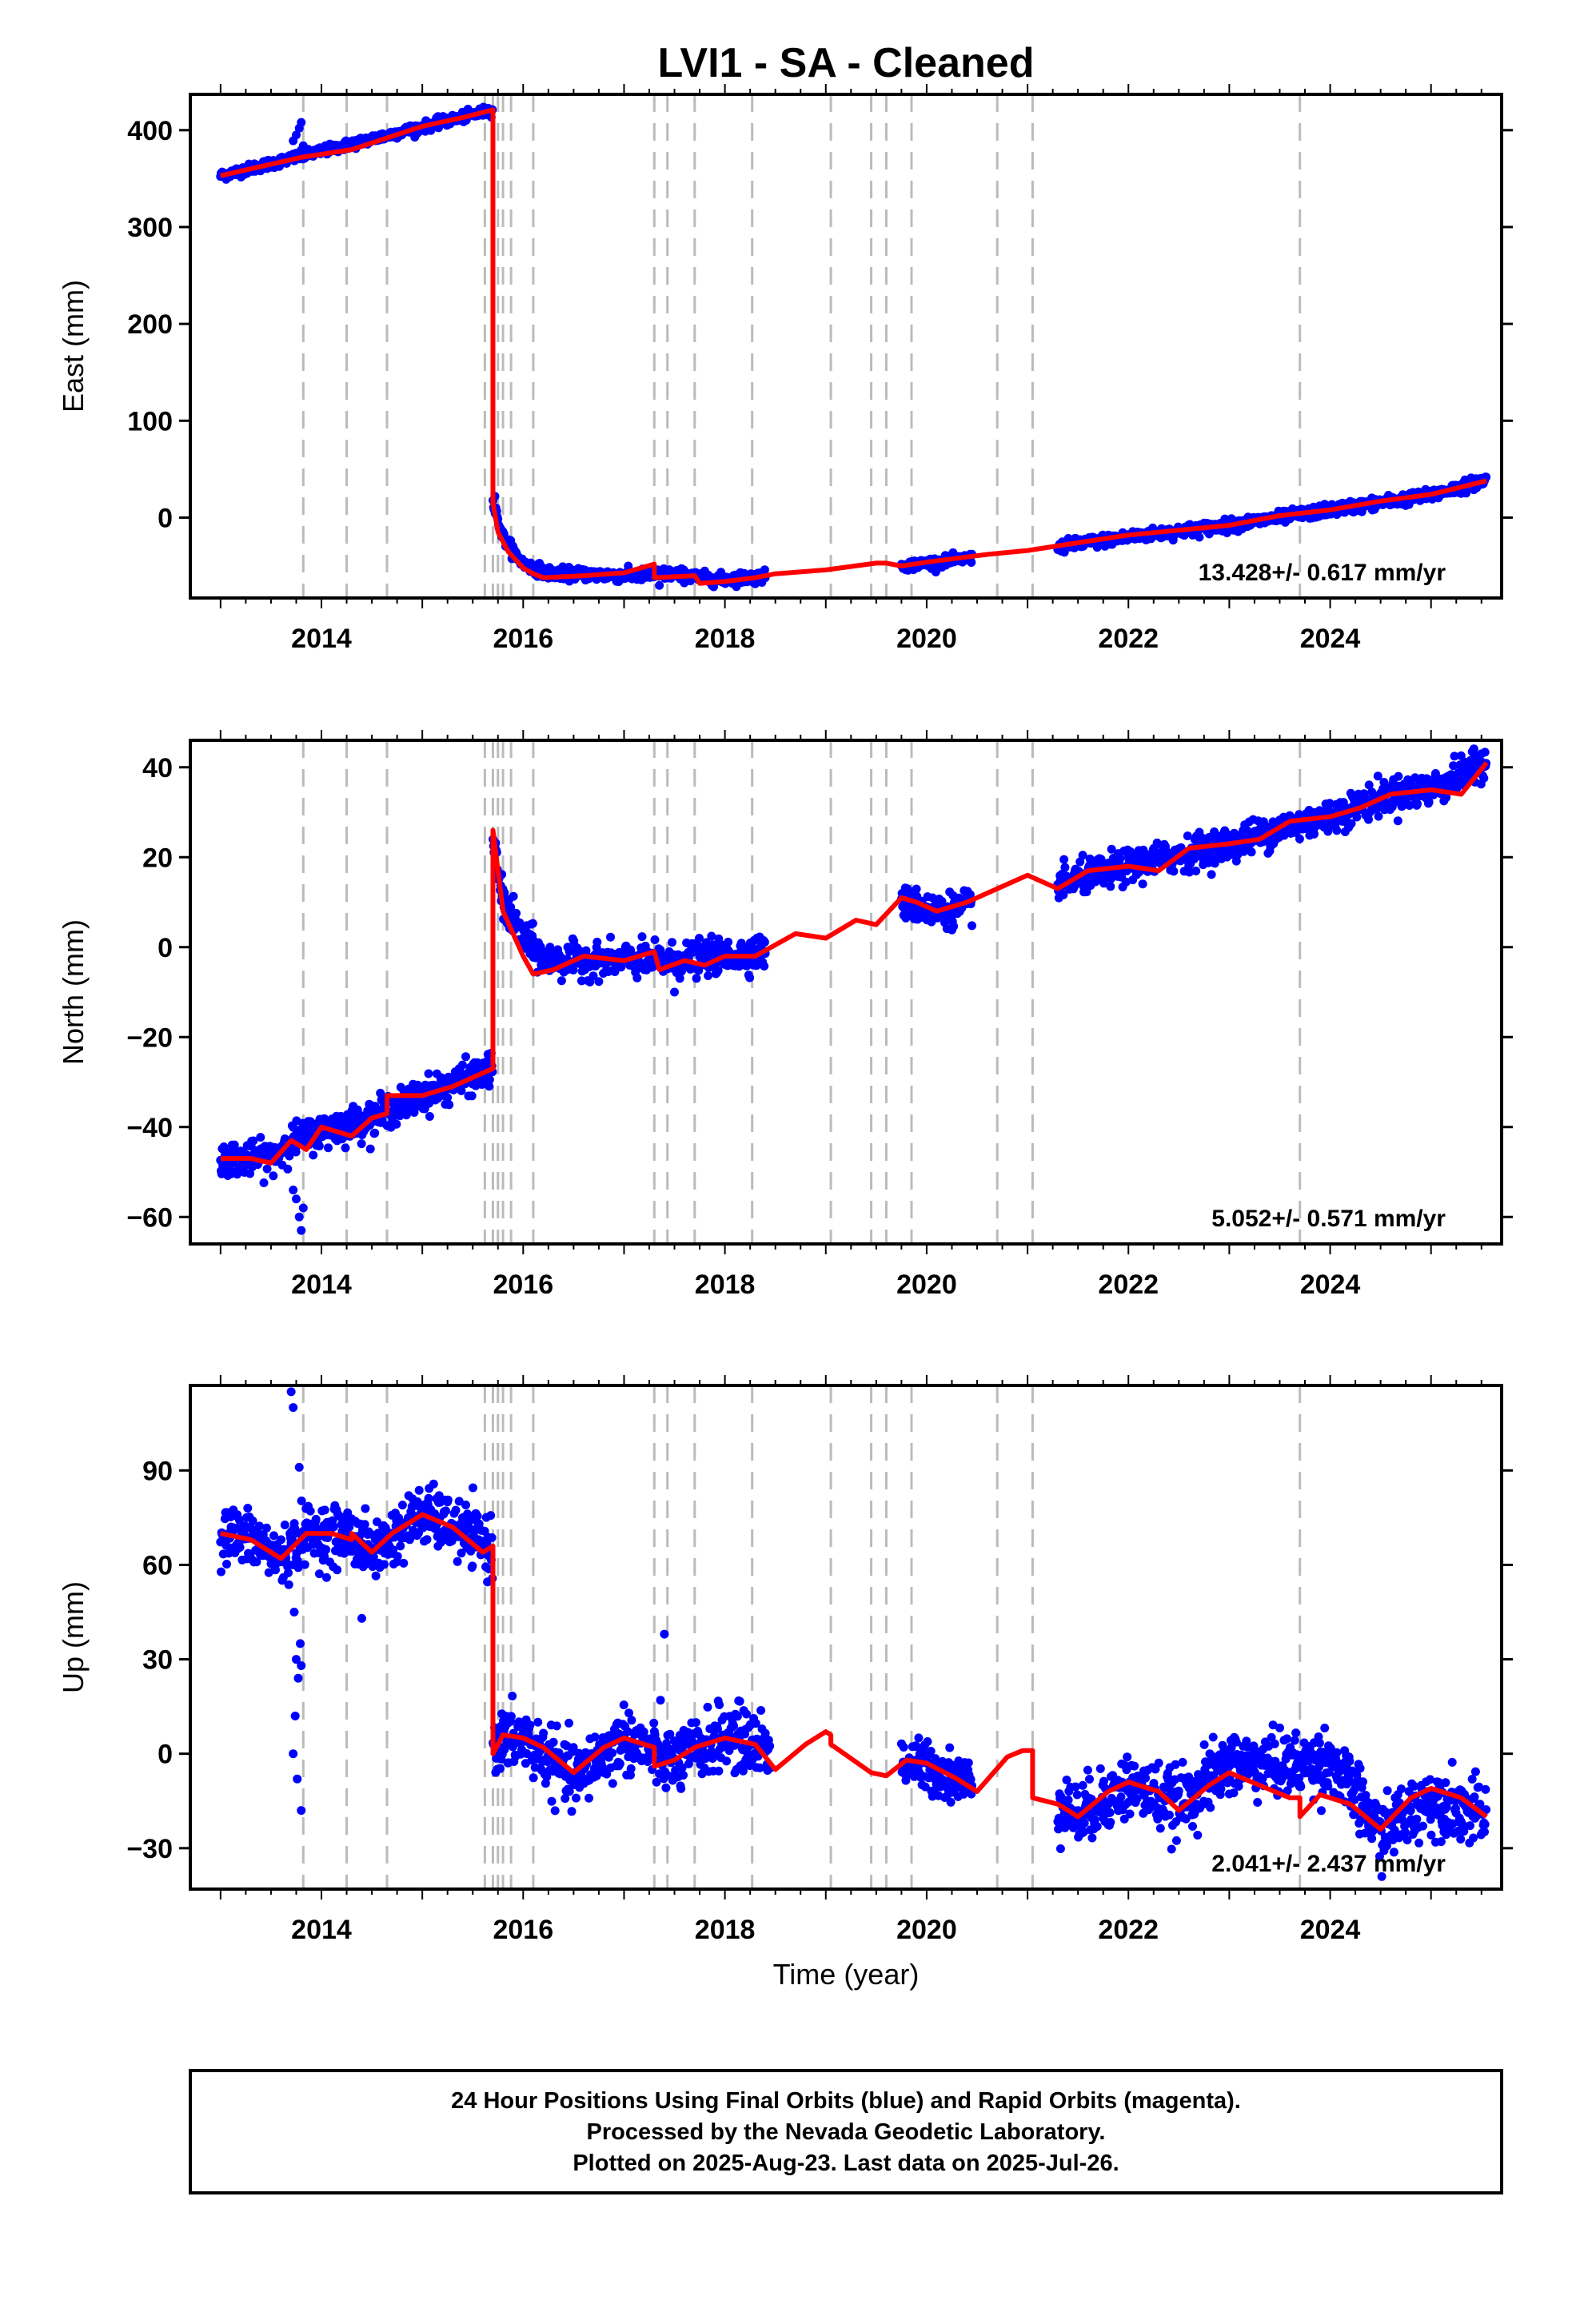 Image resolution: width=1580 pixels, height=2324 pixels. Describe the element at coordinates (150, 131) in the screenshot. I see `y-tick-label: 400` at that location.